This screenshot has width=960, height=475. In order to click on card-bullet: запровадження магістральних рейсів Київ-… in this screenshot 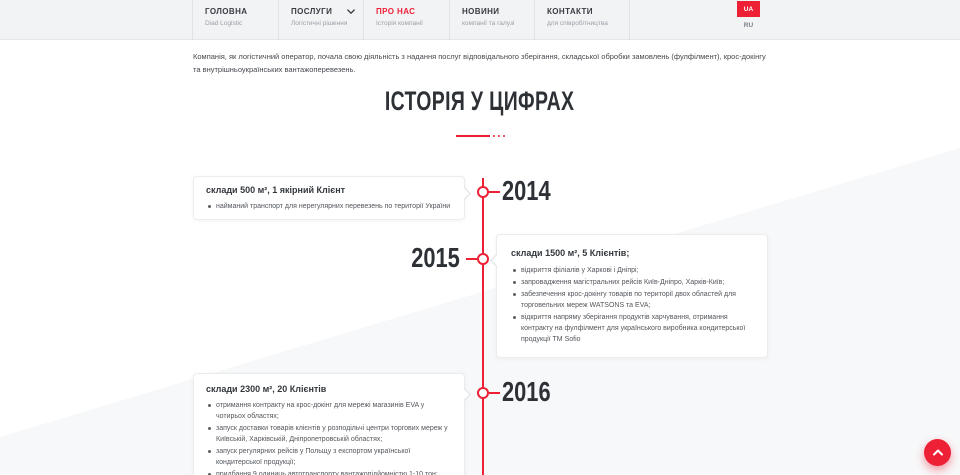, I will do `click(634, 282)`.